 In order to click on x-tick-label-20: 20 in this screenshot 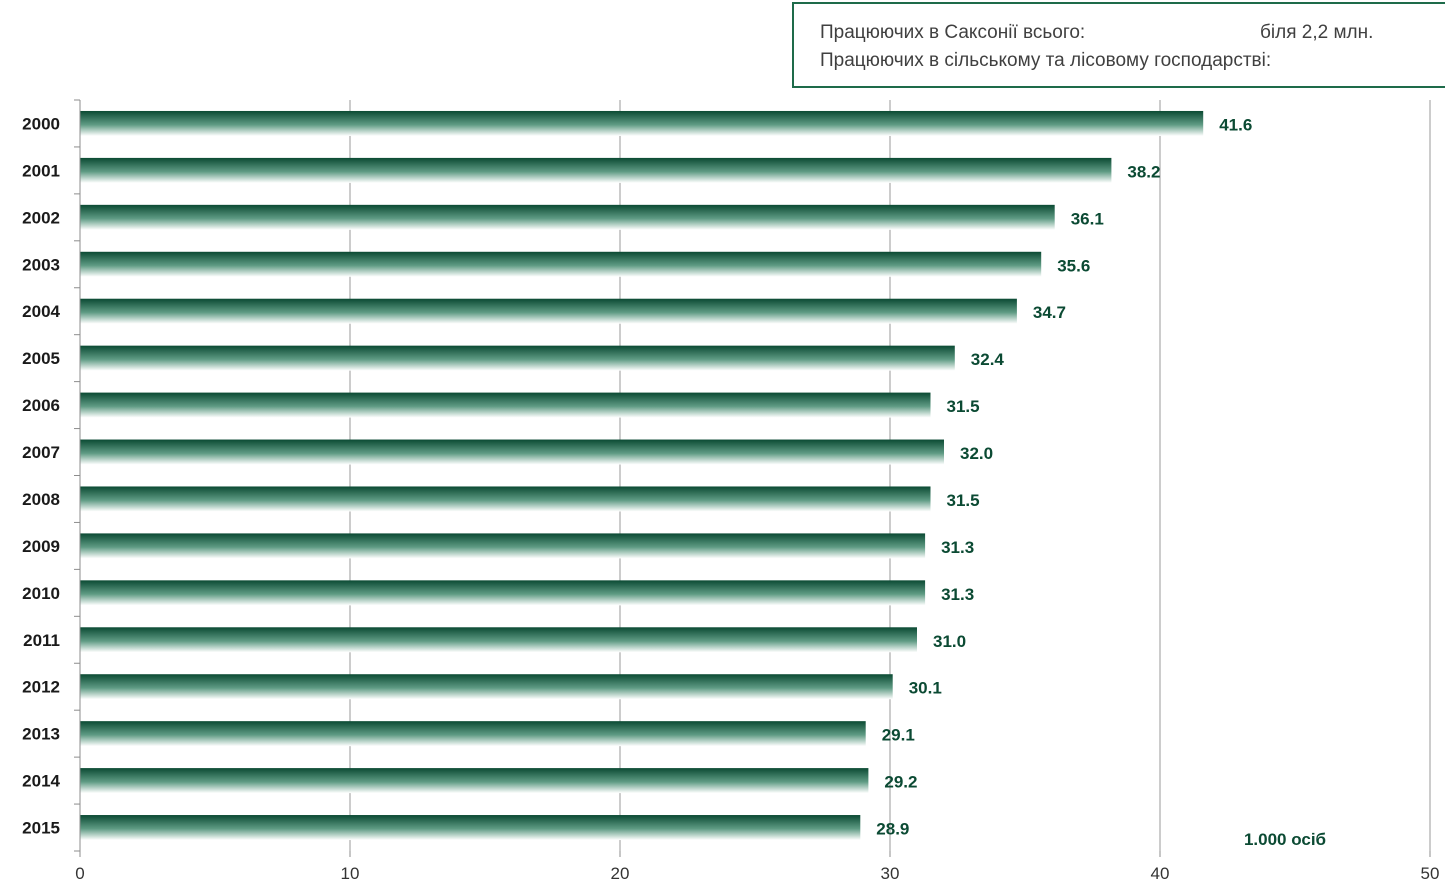, I will do `click(620, 873)`.